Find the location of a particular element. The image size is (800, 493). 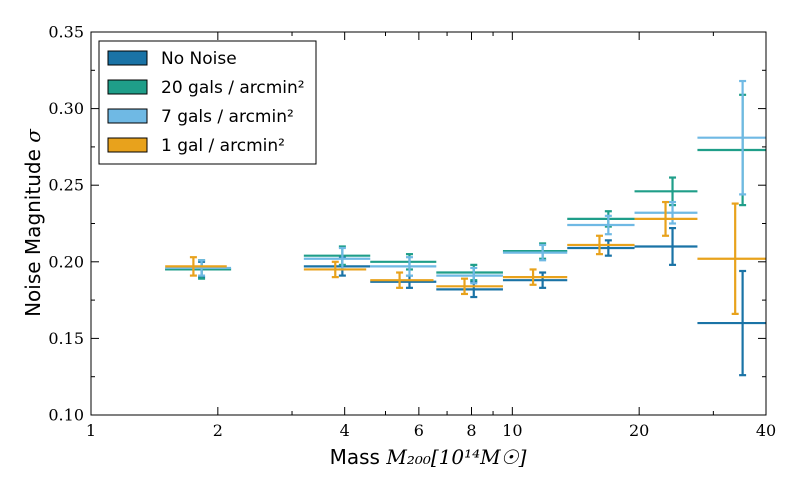

x-tick-label: 2 is located at coordinates (218, 430).